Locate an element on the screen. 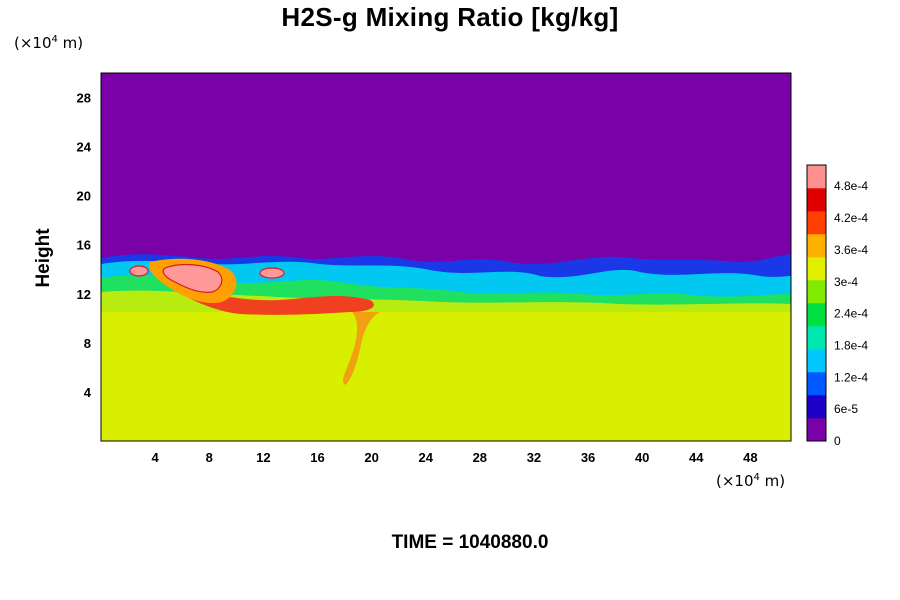 The width and height of the screenshot is (900, 600). chart-title: H2S-g Mixing Ratio [kg/kg] is located at coordinates (450, 17).